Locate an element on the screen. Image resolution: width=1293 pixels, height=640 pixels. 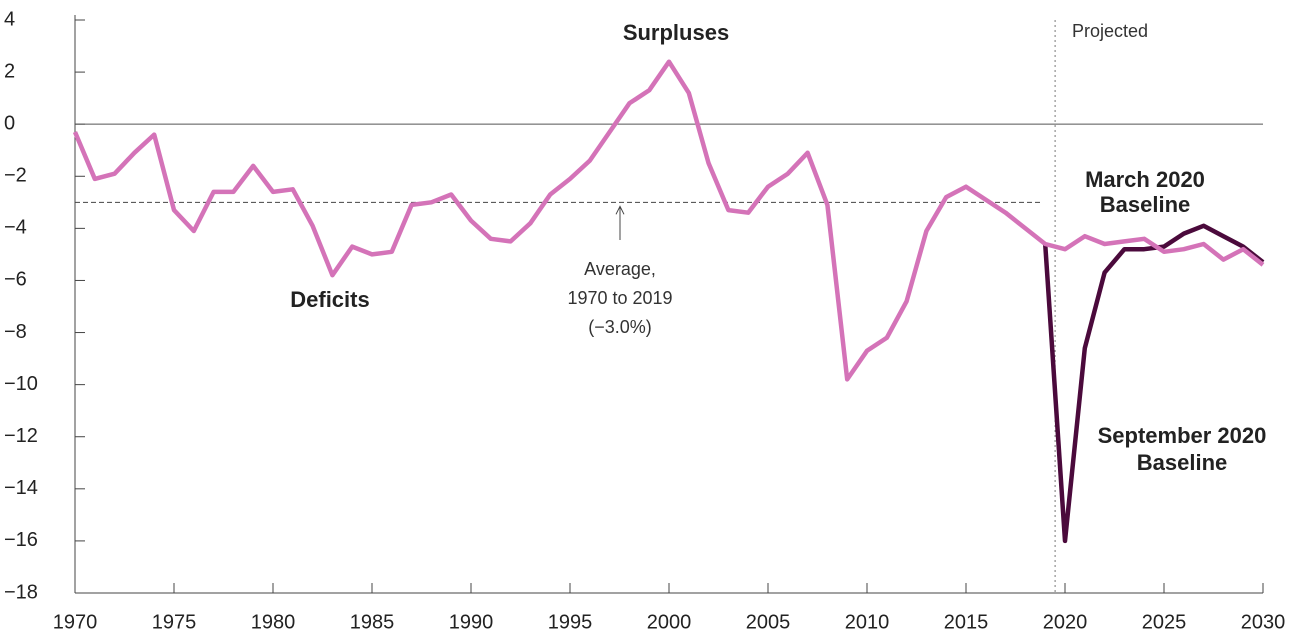
x-tick-label: 2010 is located at coordinates (867, 622).